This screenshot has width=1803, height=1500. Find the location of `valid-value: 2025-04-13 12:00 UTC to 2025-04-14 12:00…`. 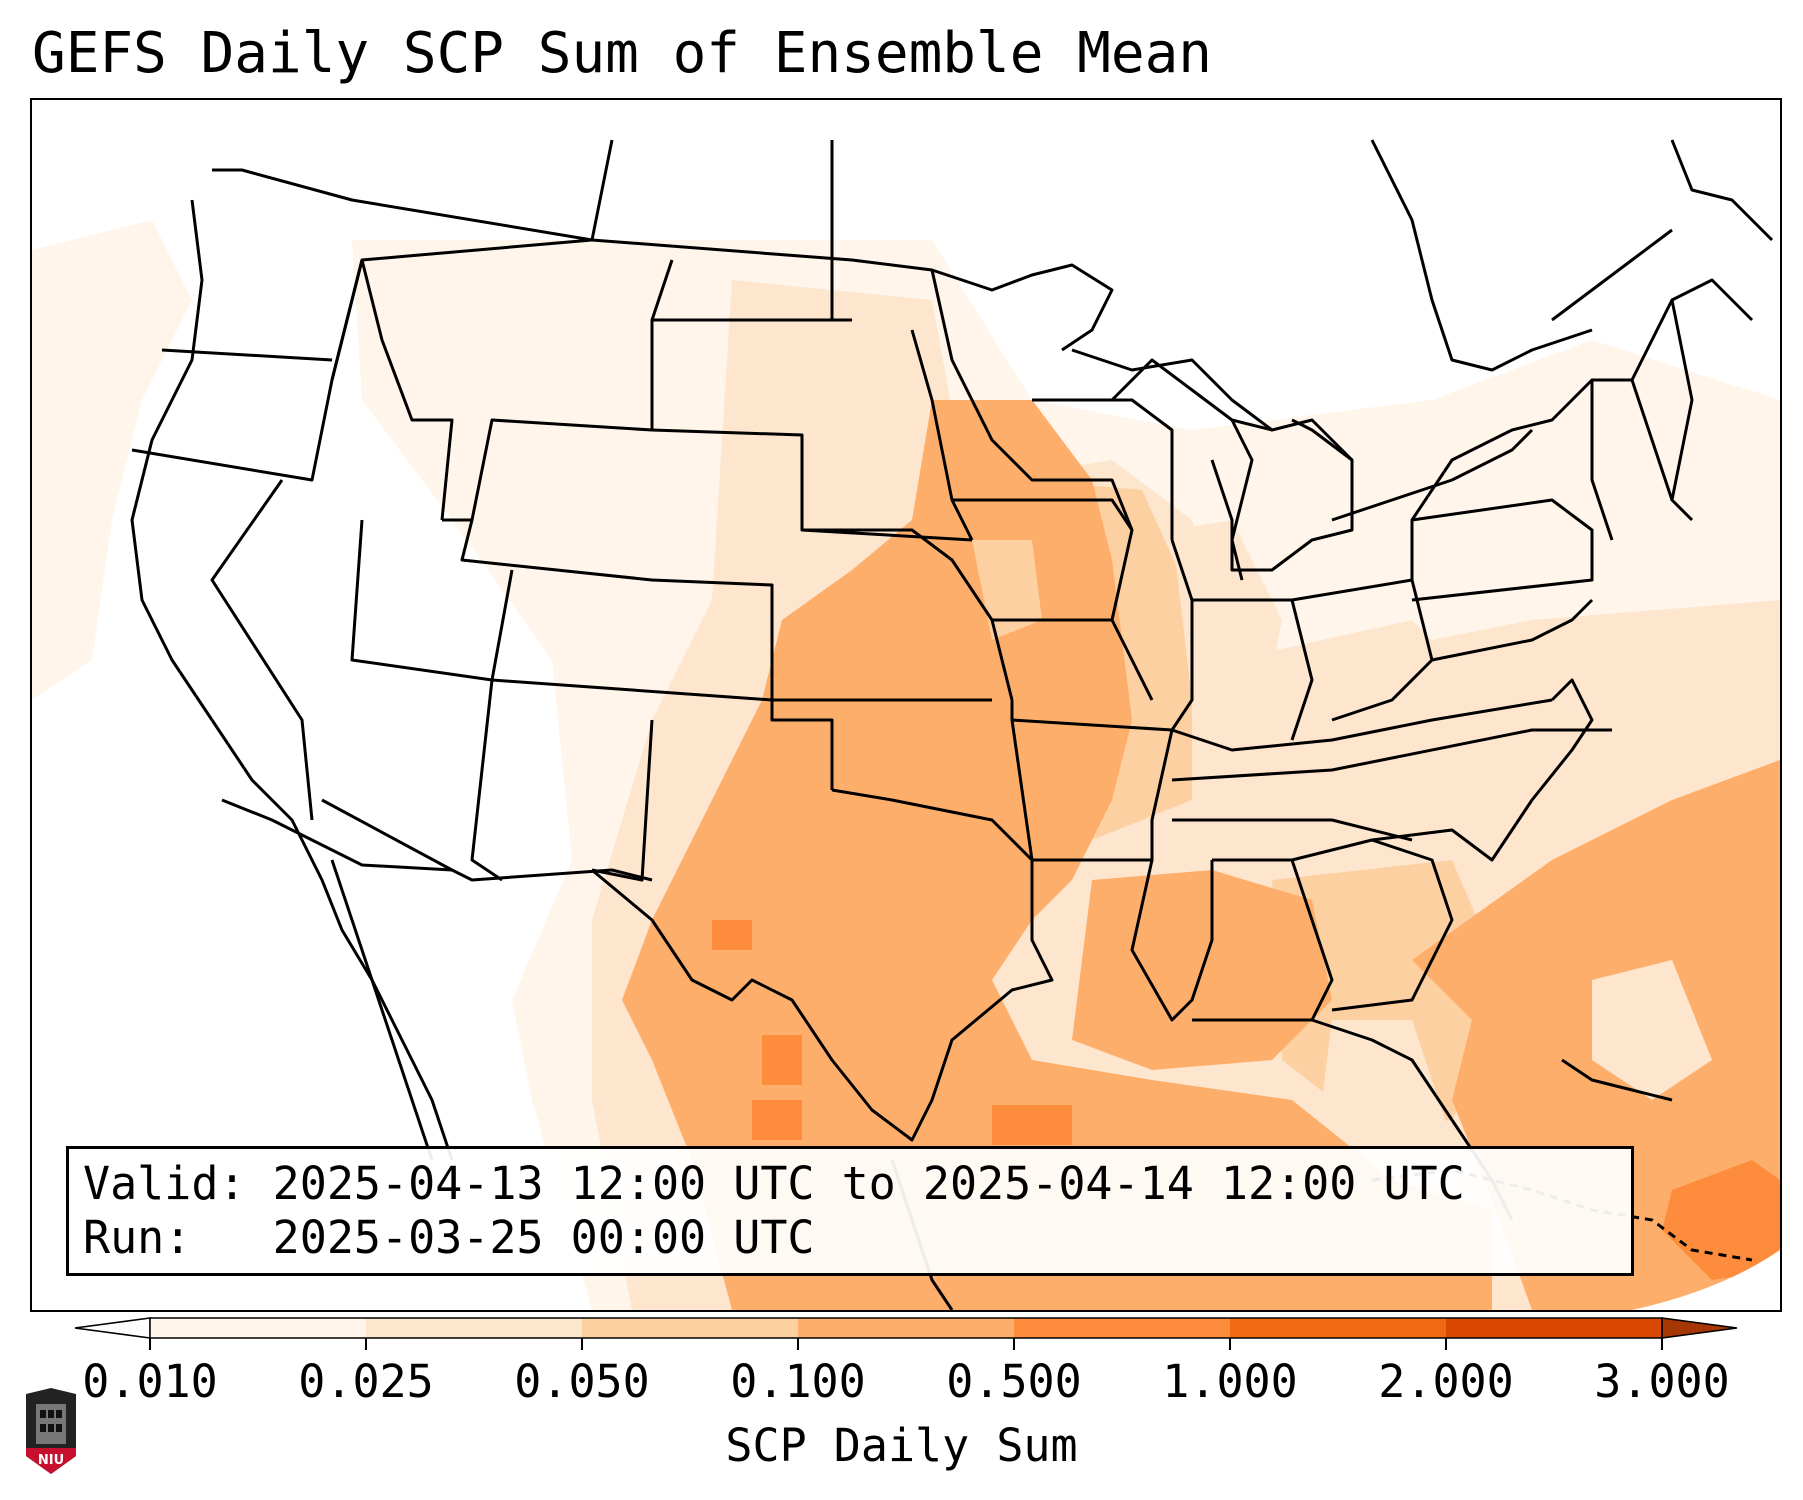

valid-value: 2025-04-13 12:00 UTC to 2025-04-14 12:00… is located at coordinates (868, 1183).